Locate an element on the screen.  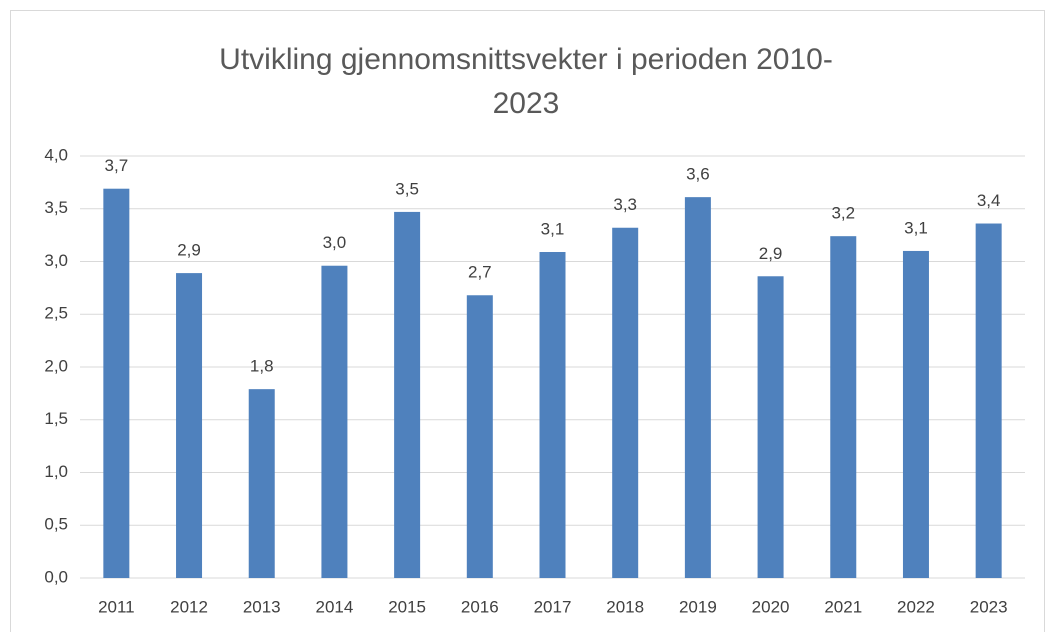
y-tick-label: 2,5 is located at coordinates (56, 313).